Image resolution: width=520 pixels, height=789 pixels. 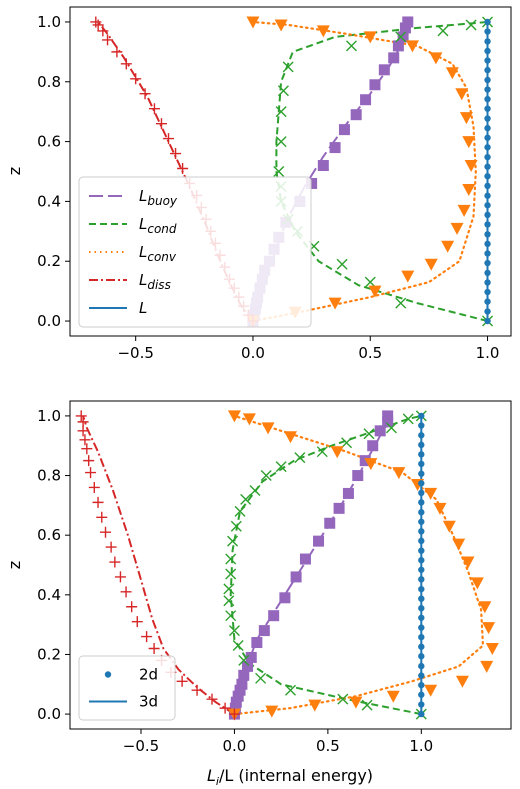 I want to click on legend-label-1: Lcond, so click(x=158, y=225).